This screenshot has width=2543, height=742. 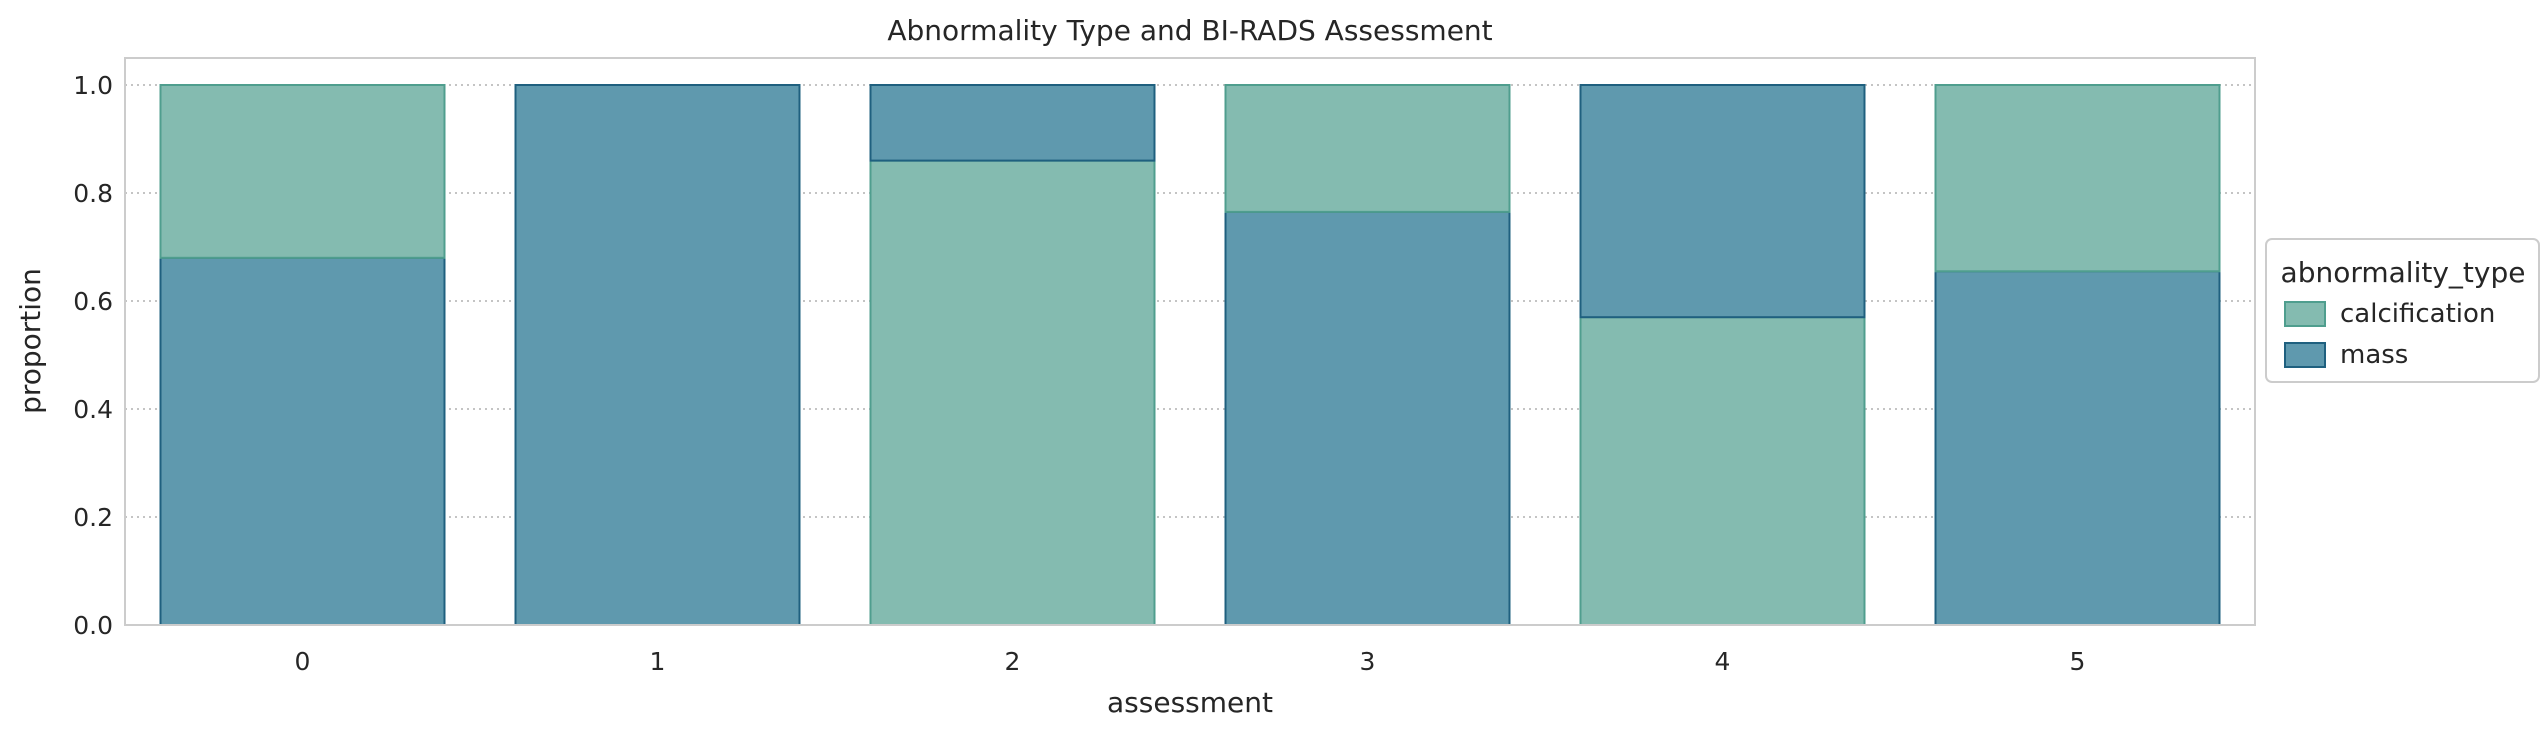 I want to click on legend-label-mass: mass, so click(x=2374, y=355).